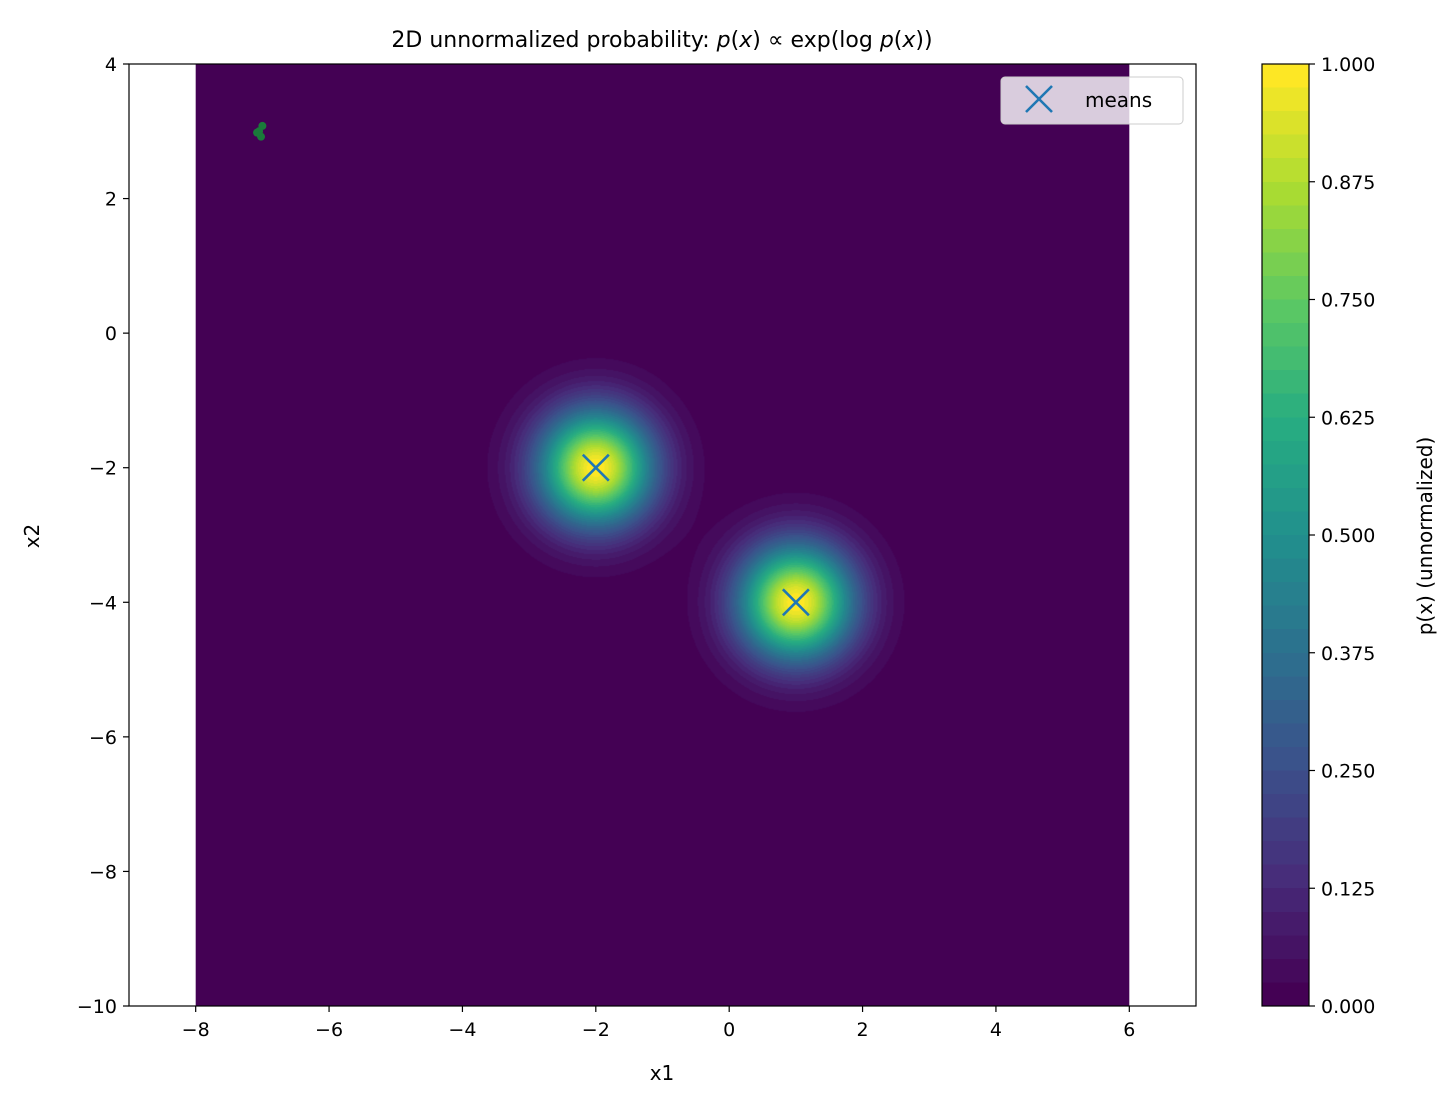 The width and height of the screenshot is (1456, 1105). I want to click on y-axis-label: x2, so click(32, 536).